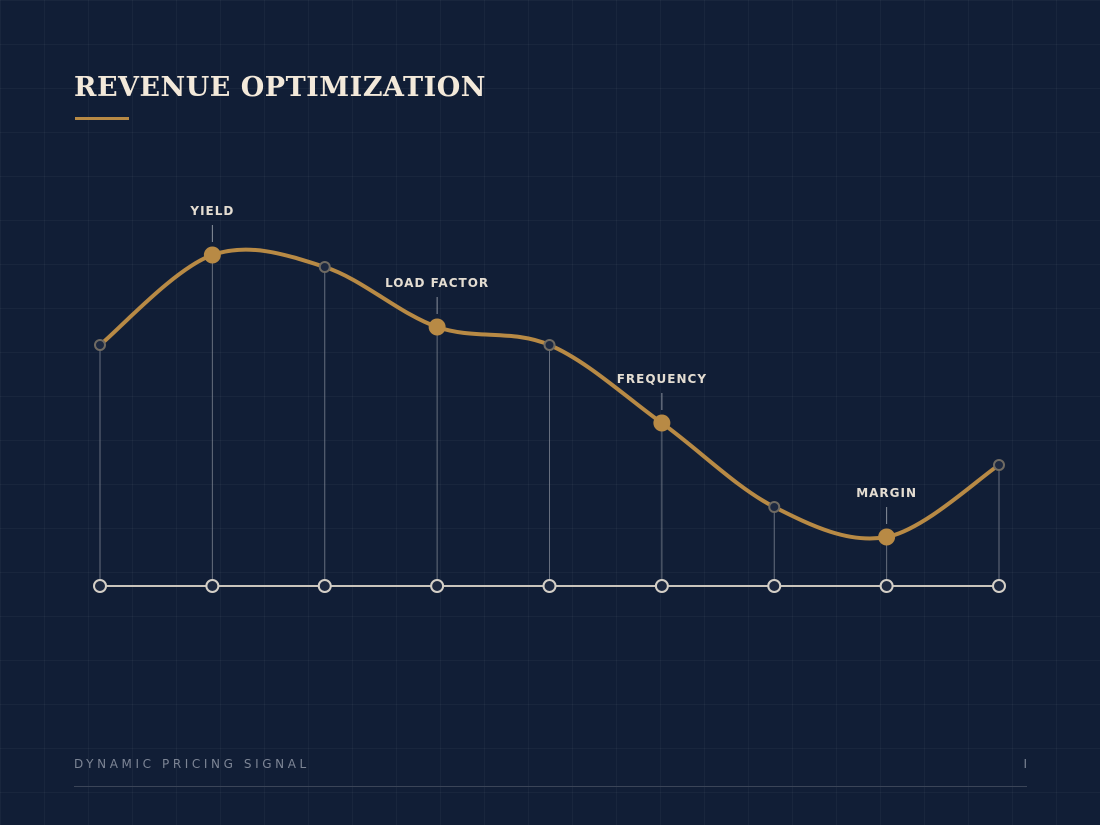 Image resolution: width=1100 pixels, height=825 pixels. I want to click on page-number: I, so click(1025, 764).